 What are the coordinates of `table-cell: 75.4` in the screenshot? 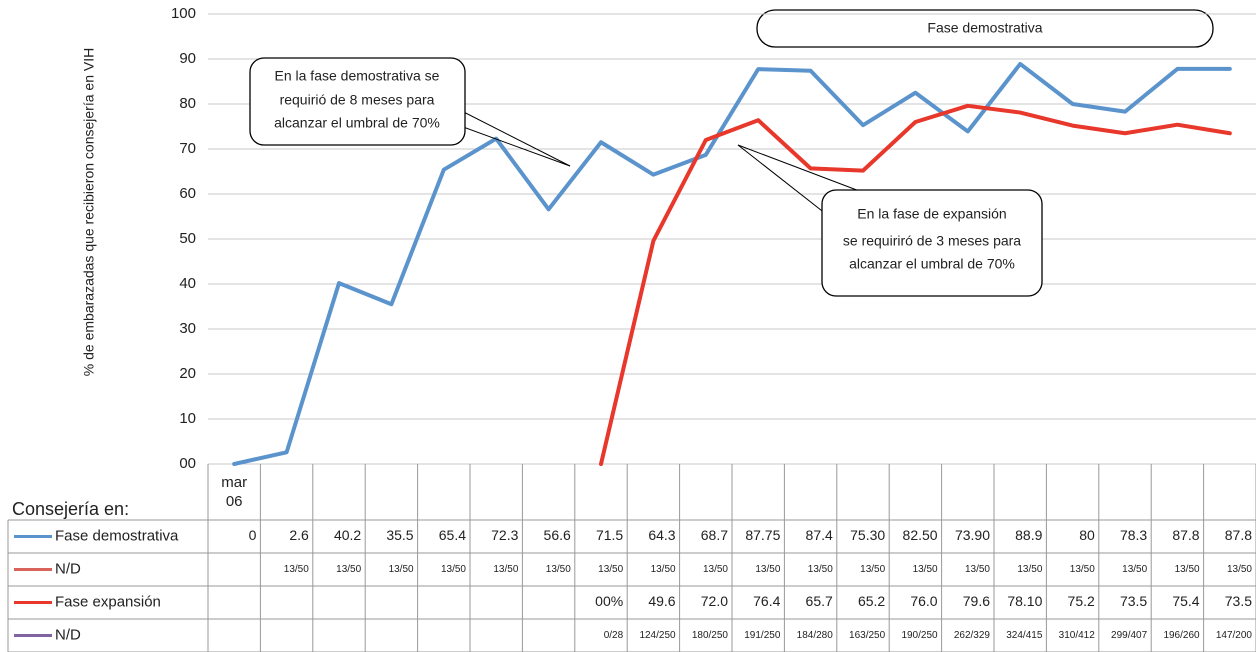 It's located at (1185, 601).